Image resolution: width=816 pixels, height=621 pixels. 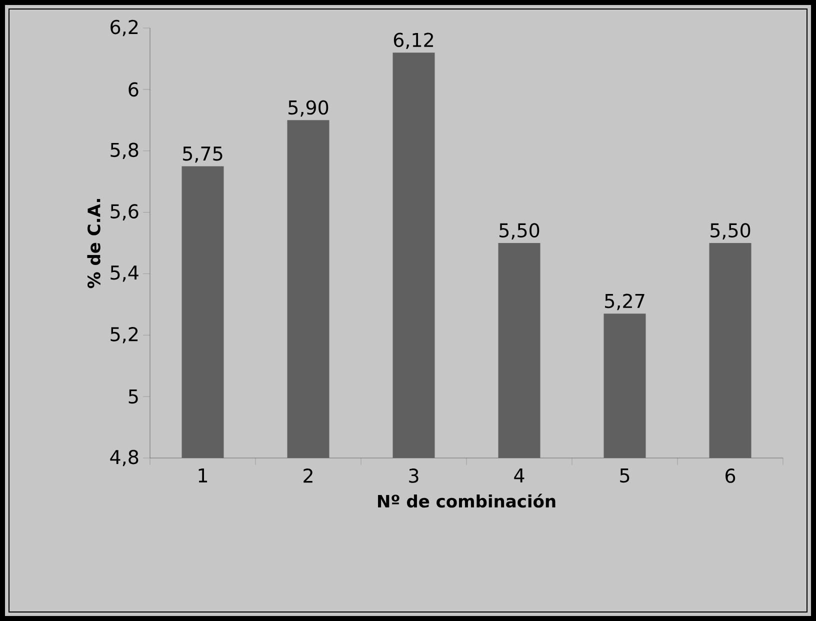 What do you see at coordinates (308, 475) in the screenshot?
I see `x-tick-label: 2` at bounding box center [308, 475].